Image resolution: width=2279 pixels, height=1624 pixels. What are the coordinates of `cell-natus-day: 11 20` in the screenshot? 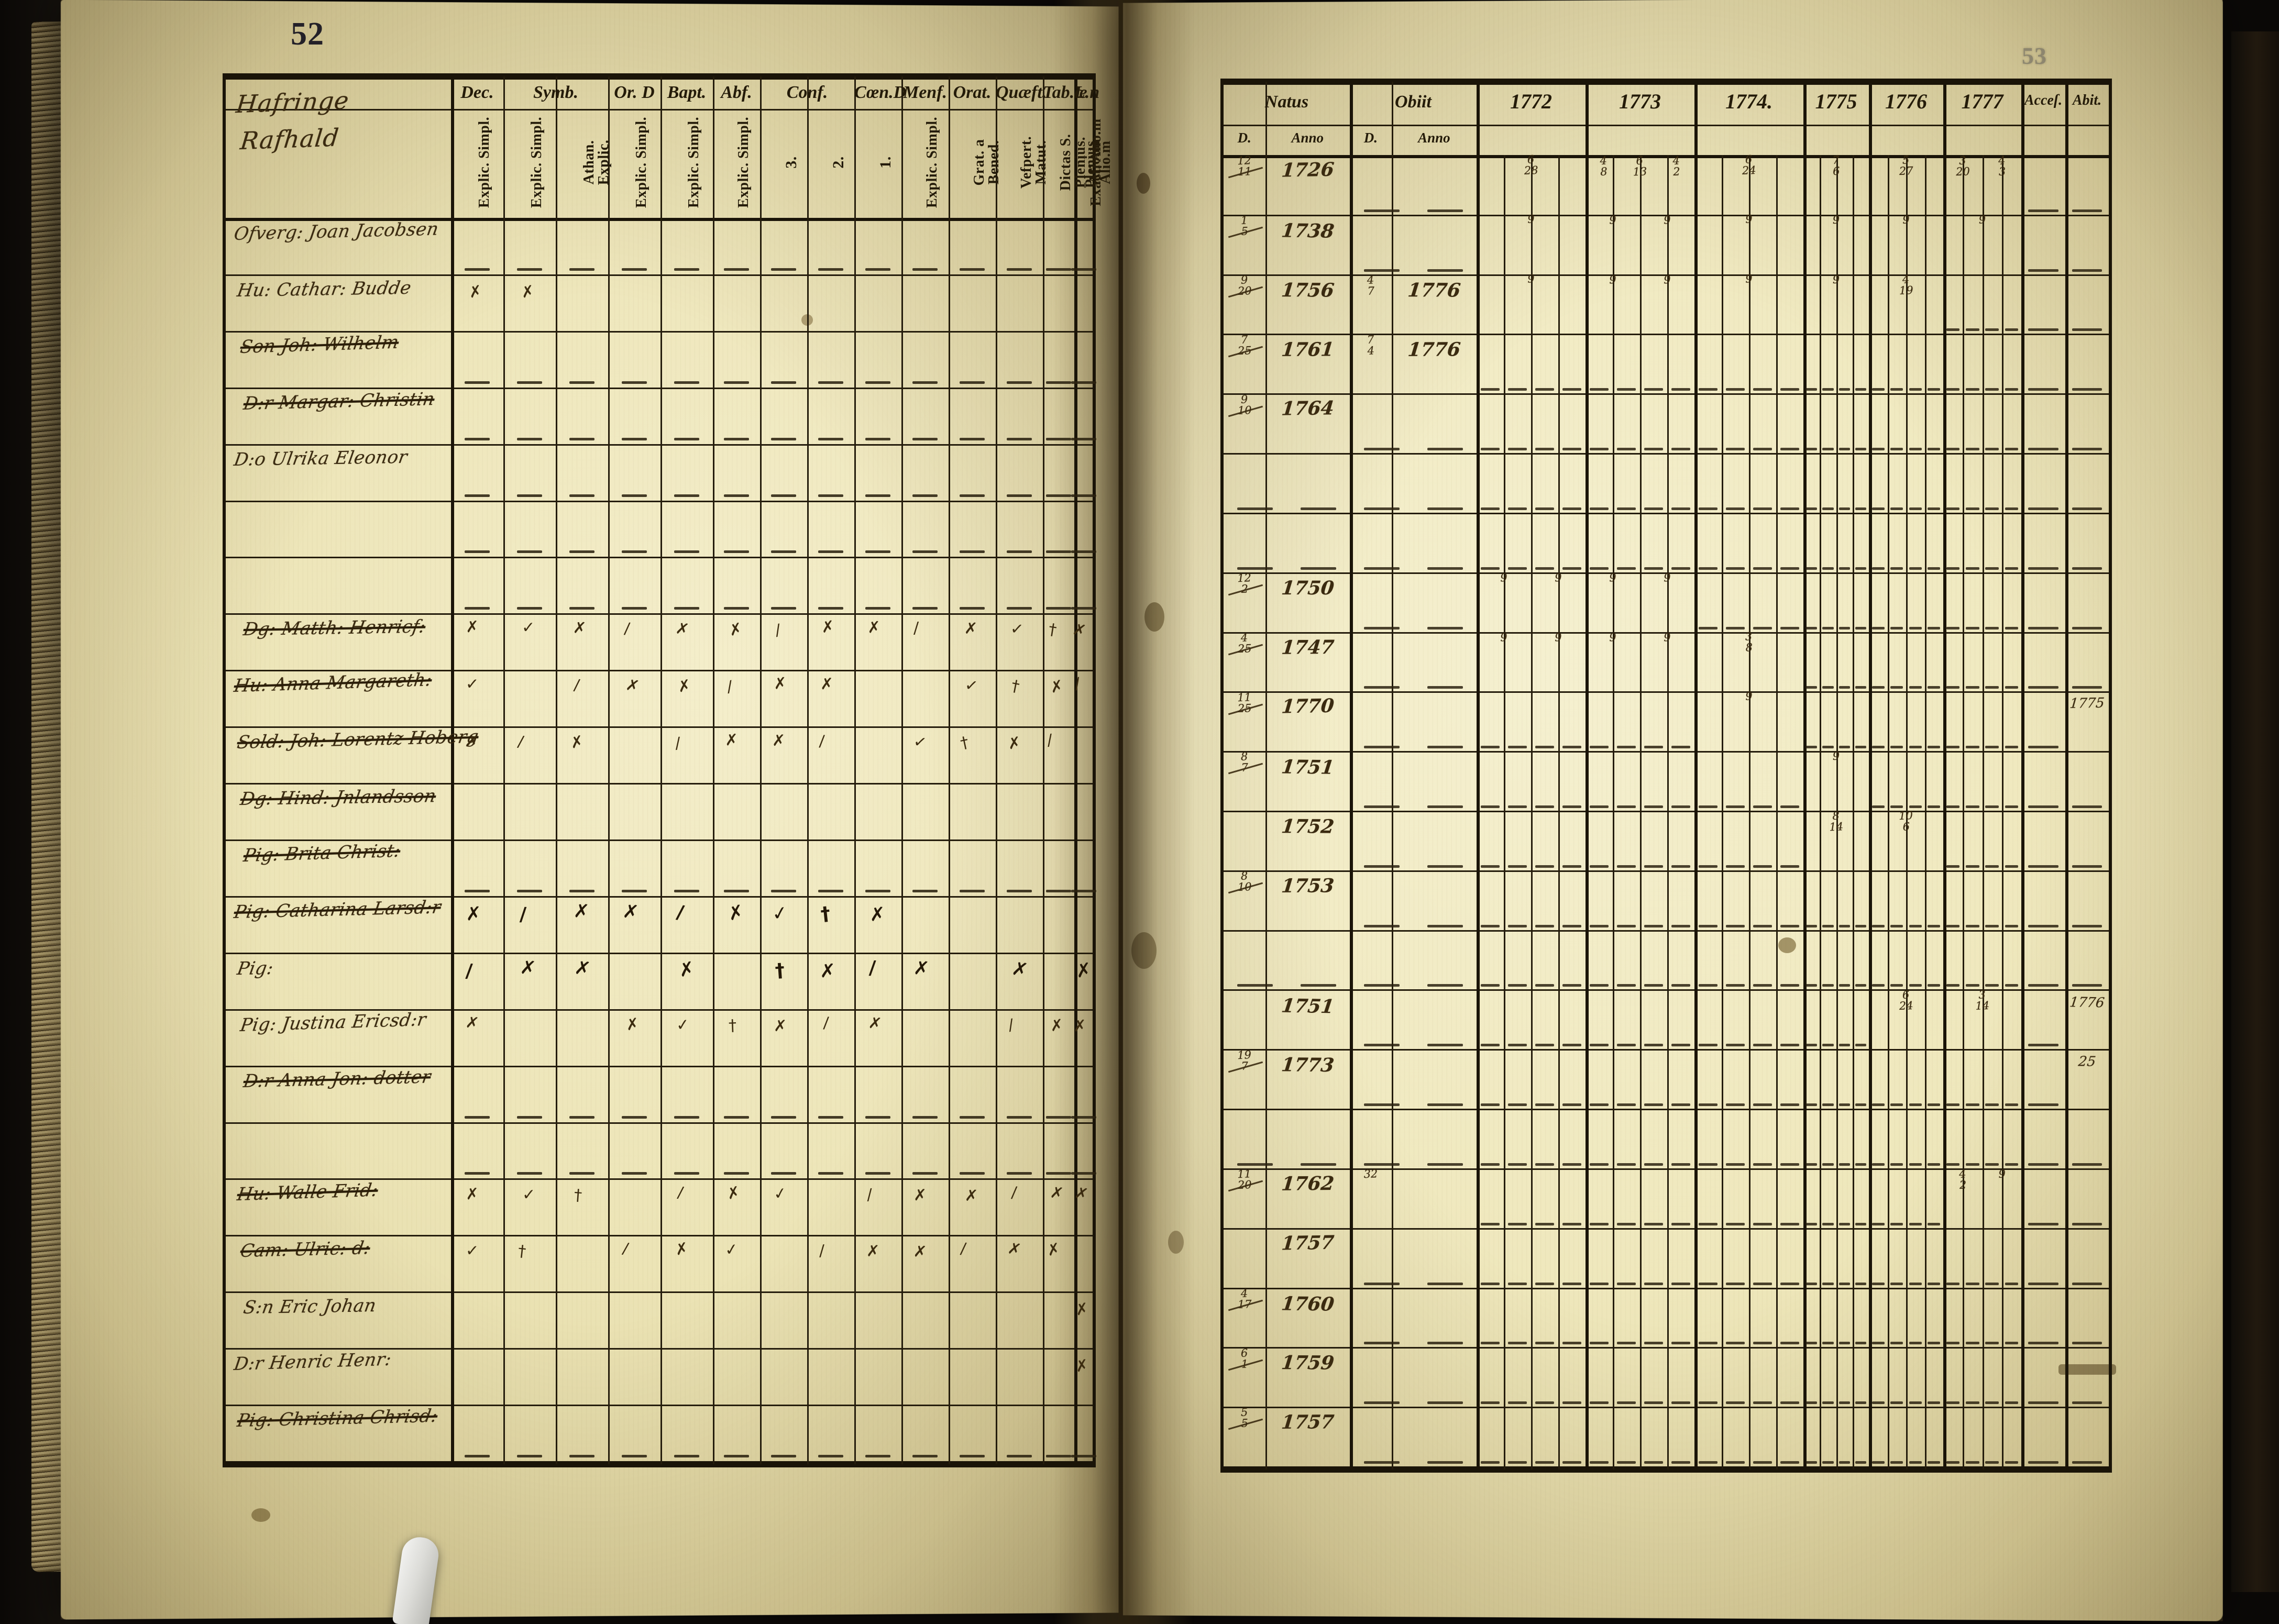 It's located at (1244, 1179).